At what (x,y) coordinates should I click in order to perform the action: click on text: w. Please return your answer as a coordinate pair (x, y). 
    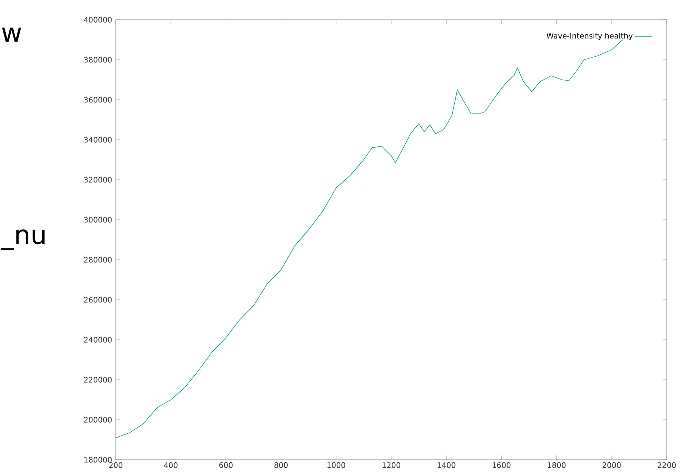
    Looking at the image, I should click on (12, 35).